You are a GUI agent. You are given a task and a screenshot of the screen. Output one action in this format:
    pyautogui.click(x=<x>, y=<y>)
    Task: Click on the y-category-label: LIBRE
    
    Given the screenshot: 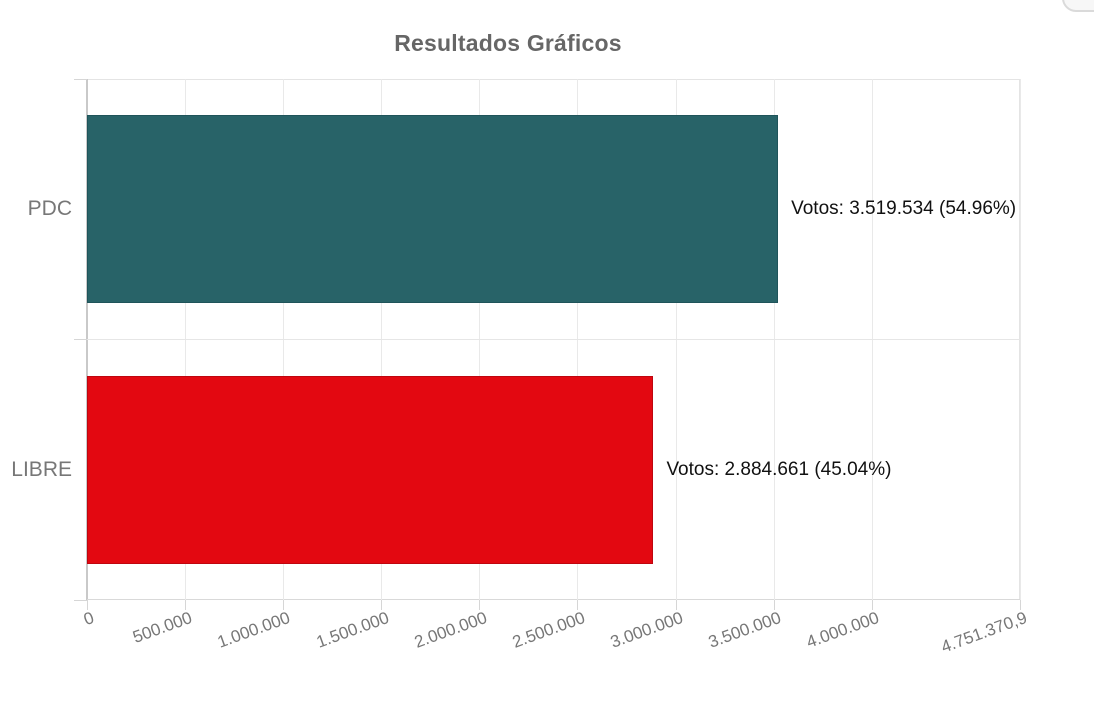 What is the action you would take?
    pyautogui.click(x=41, y=469)
    